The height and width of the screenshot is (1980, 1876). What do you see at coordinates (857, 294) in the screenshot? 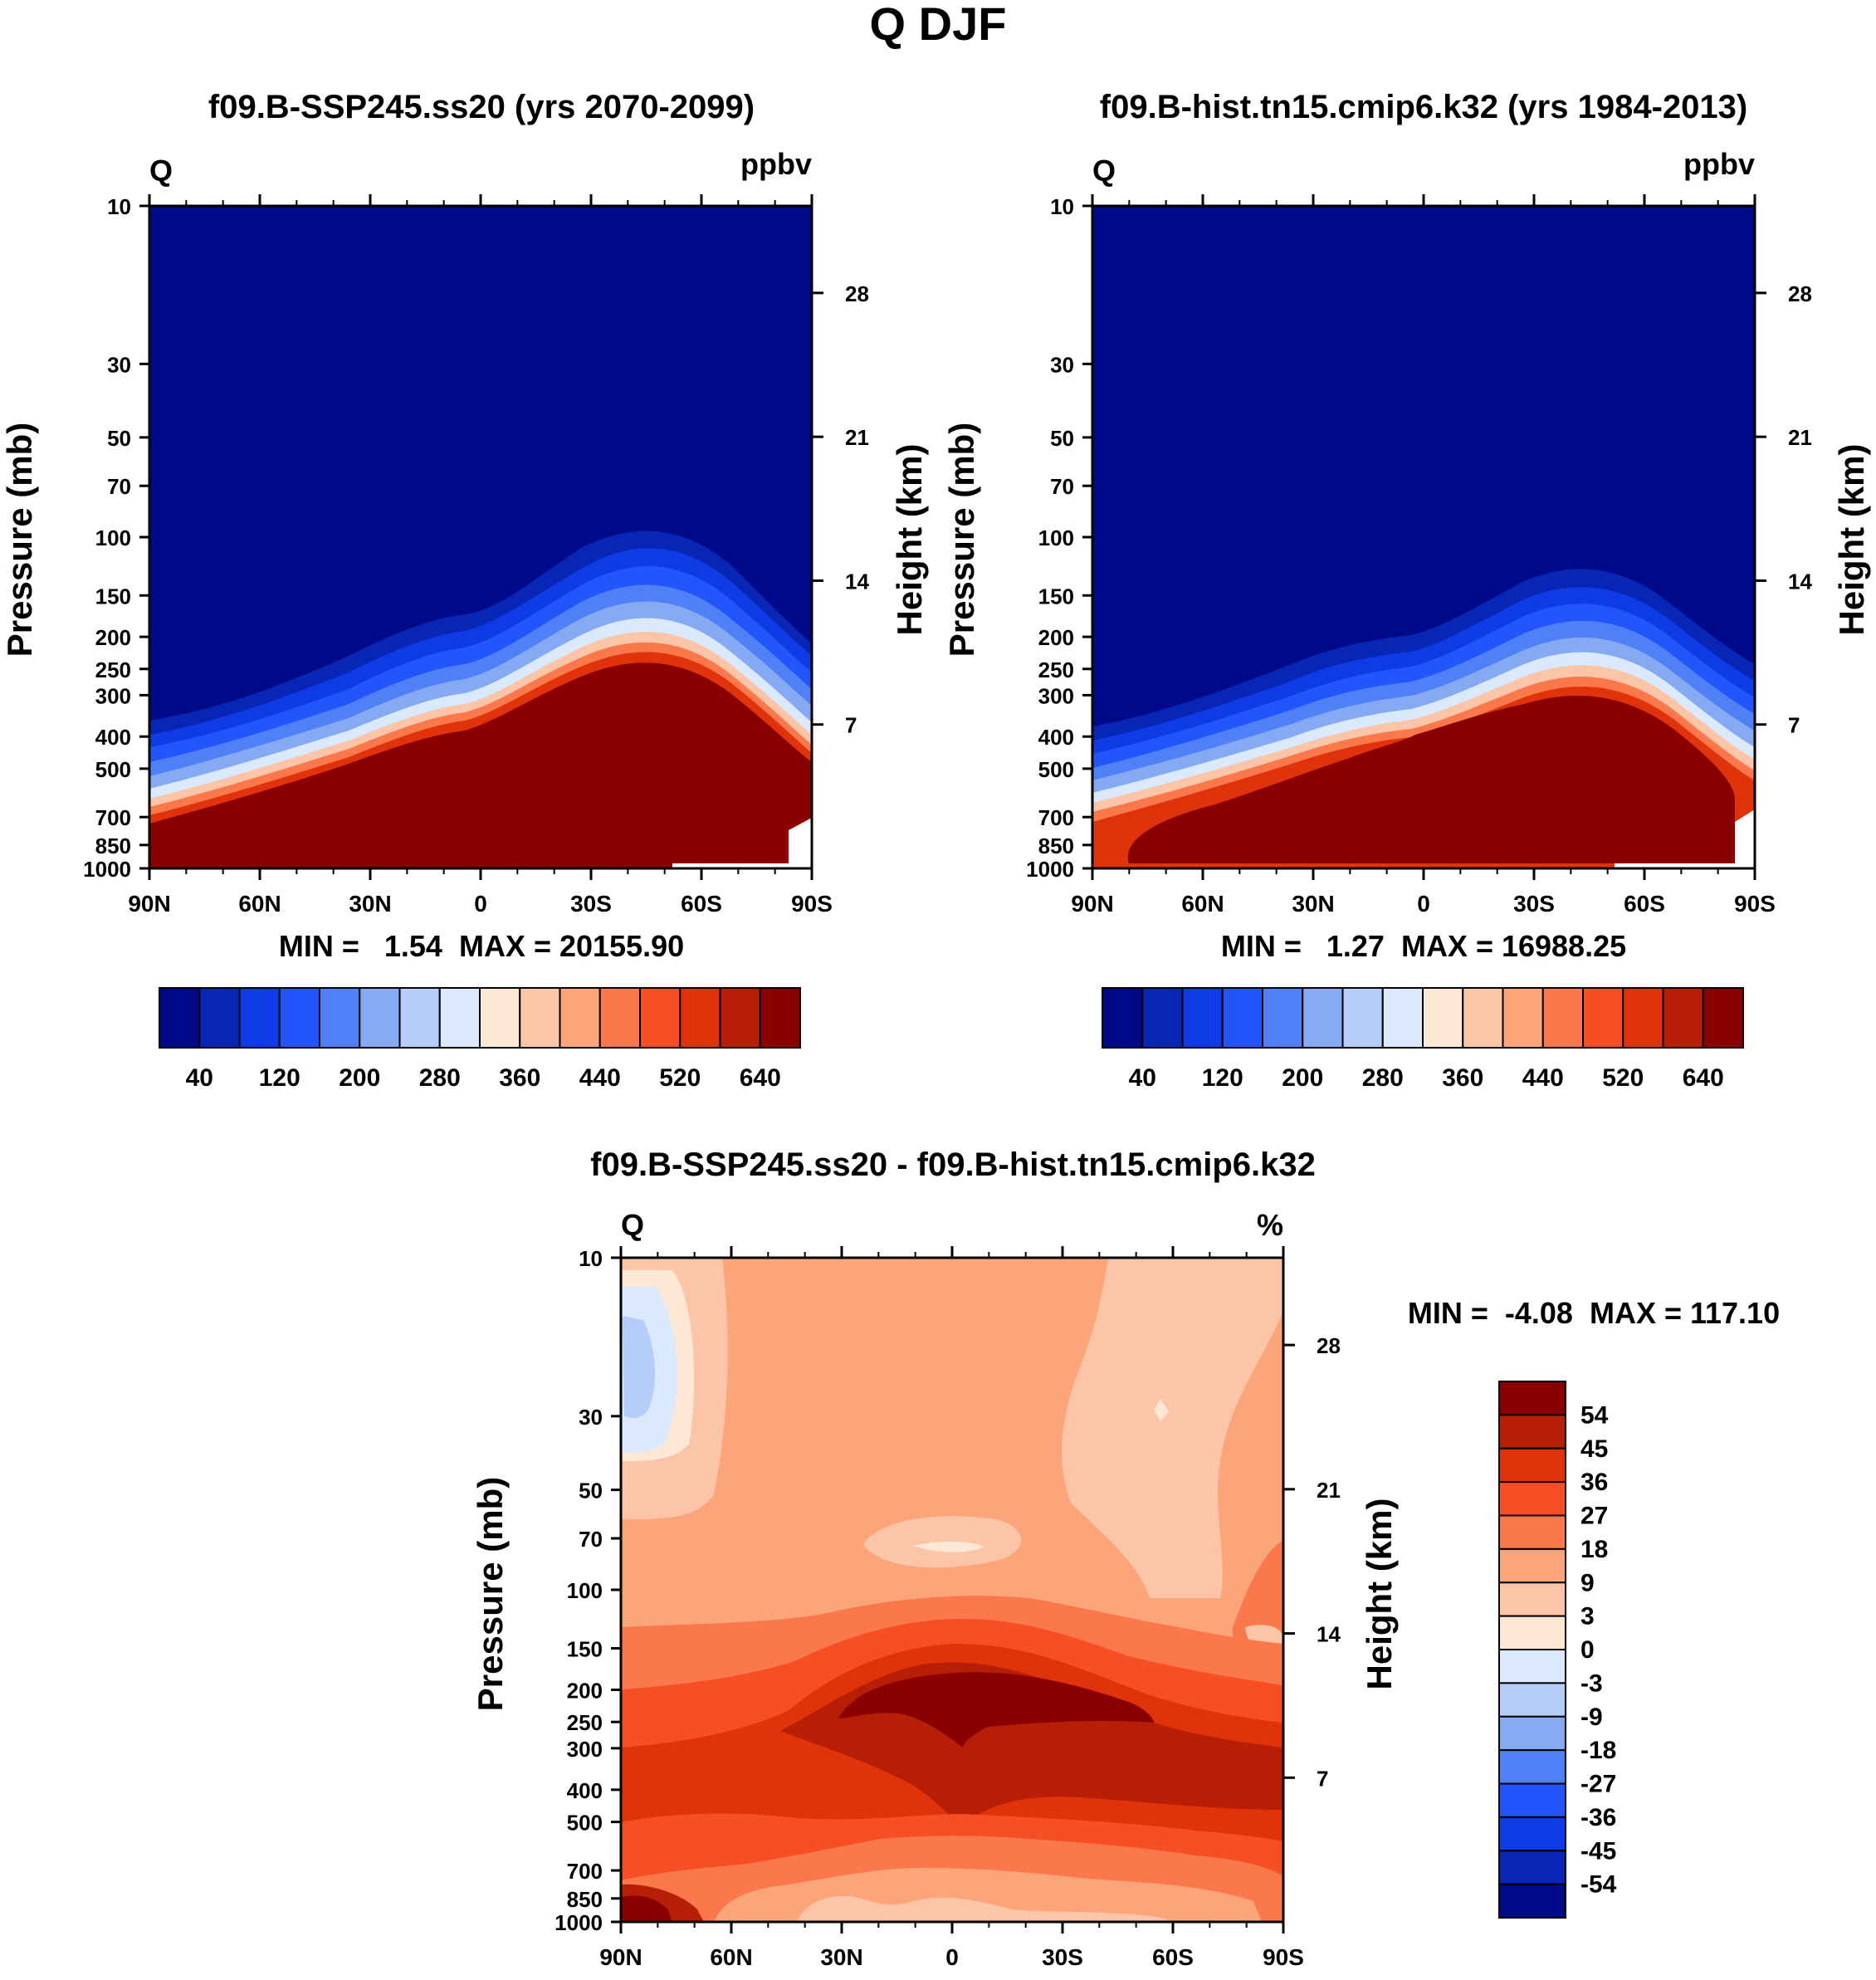
I see `panel1-y2tick-label: 28` at bounding box center [857, 294].